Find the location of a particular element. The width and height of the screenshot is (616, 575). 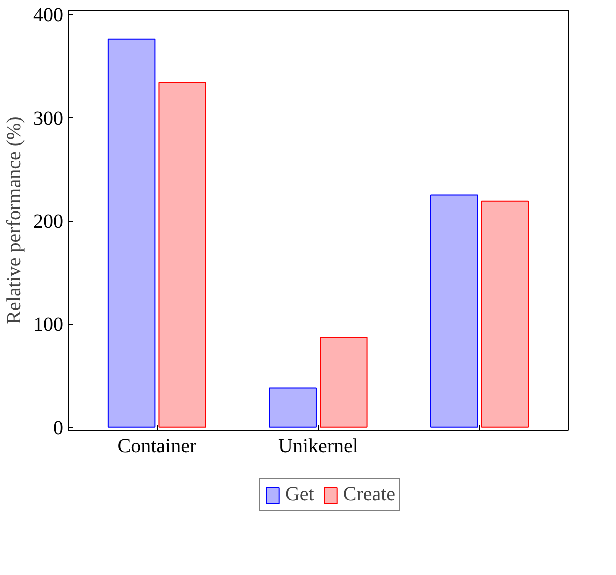

y-tick-label: 400 is located at coordinates (49, 15).